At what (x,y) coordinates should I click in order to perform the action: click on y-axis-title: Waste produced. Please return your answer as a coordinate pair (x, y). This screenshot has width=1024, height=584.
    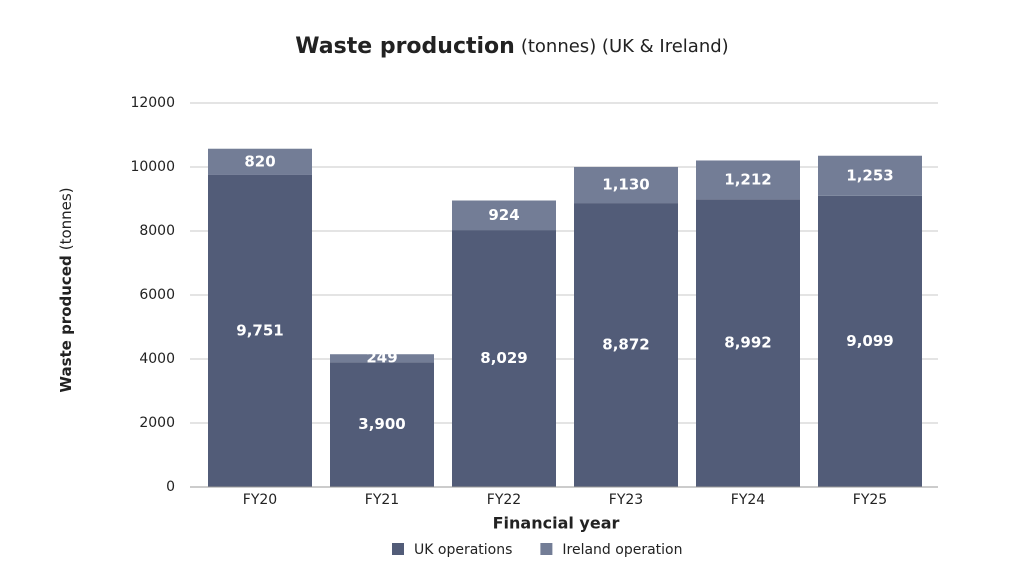
    Looking at the image, I should click on (66, 323).